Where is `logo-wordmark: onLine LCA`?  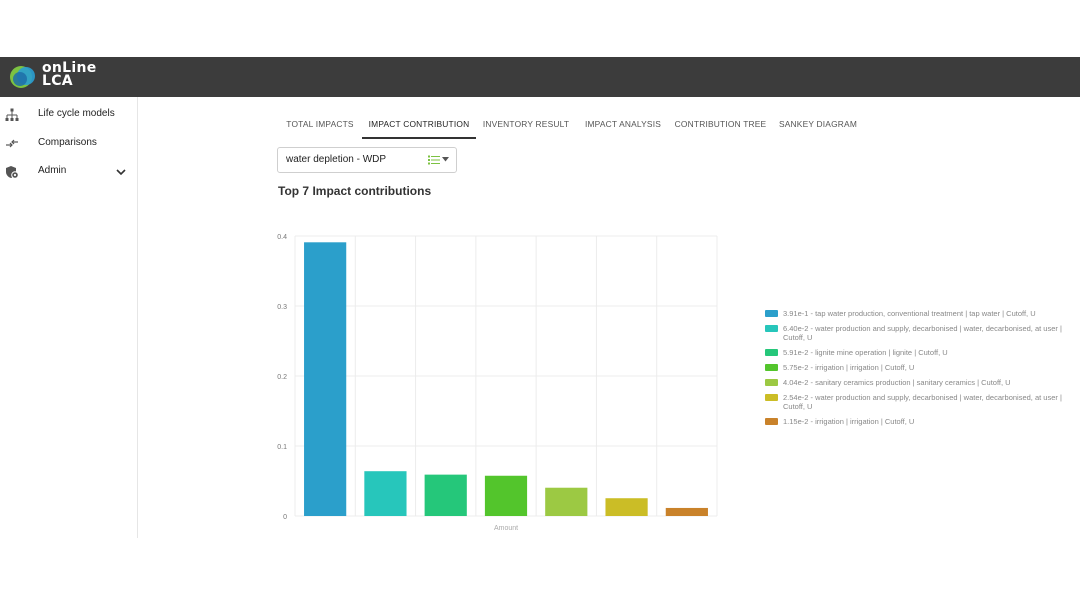 logo-wordmark: onLine LCA is located at coordinates (69, 74).